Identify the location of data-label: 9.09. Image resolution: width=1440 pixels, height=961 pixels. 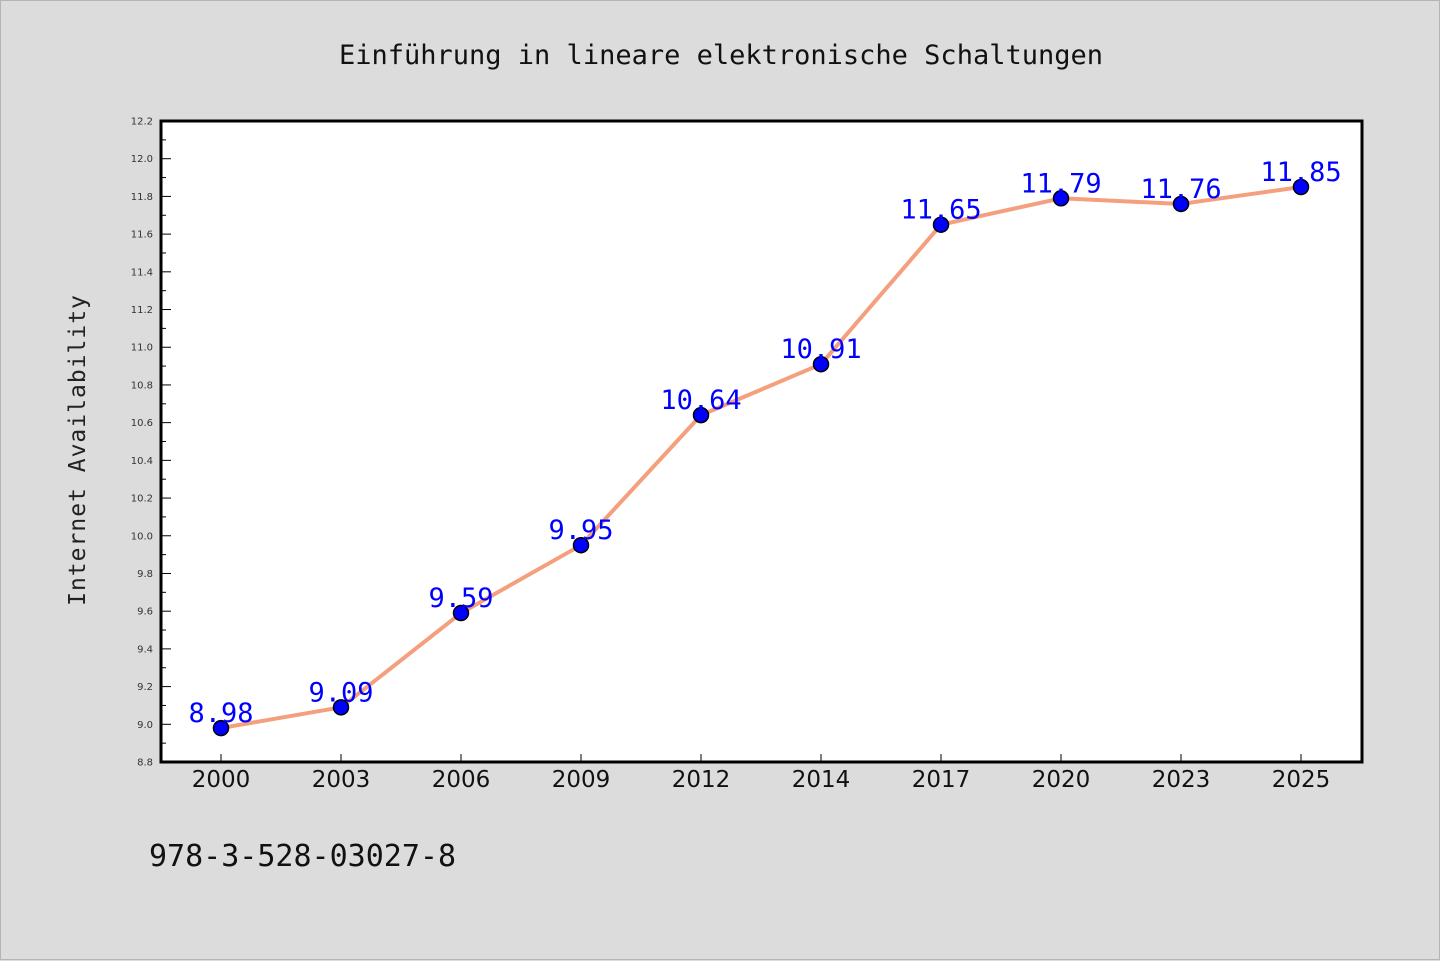
(340, 692).